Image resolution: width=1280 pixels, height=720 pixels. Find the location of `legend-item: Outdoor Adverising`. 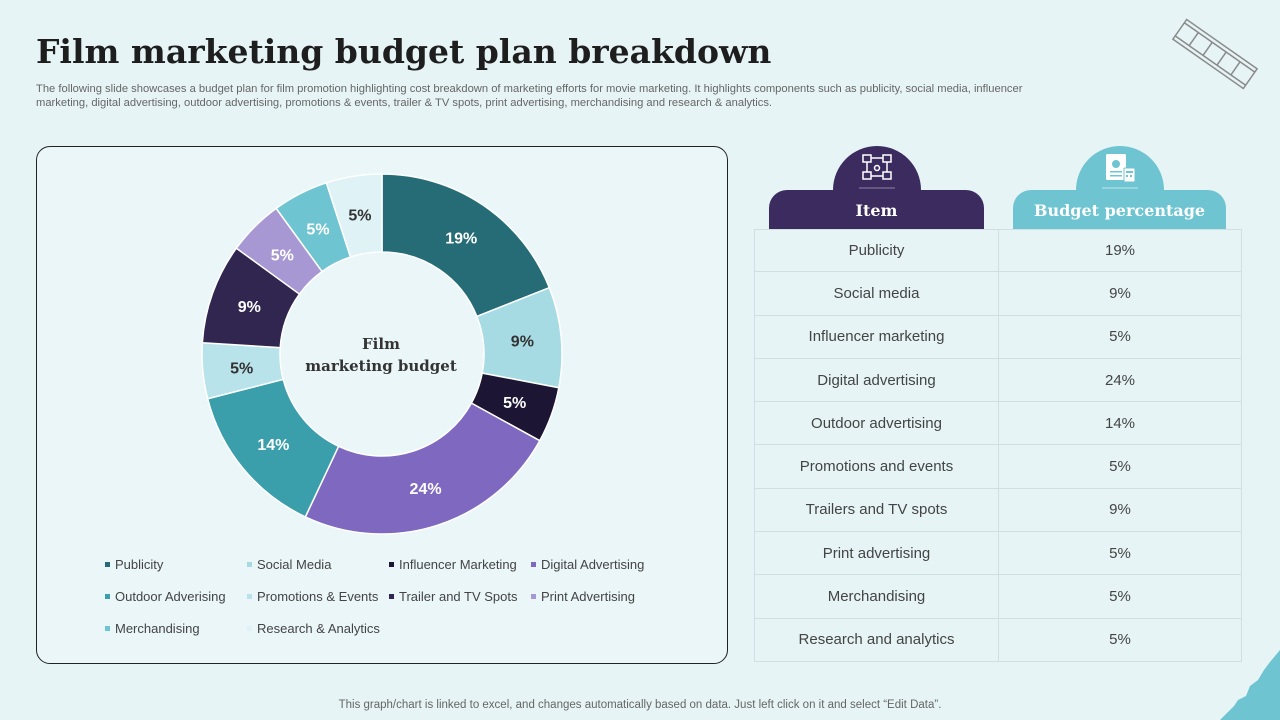

legend-item: Outdoor Adverising is located at coordinates (165, 596).